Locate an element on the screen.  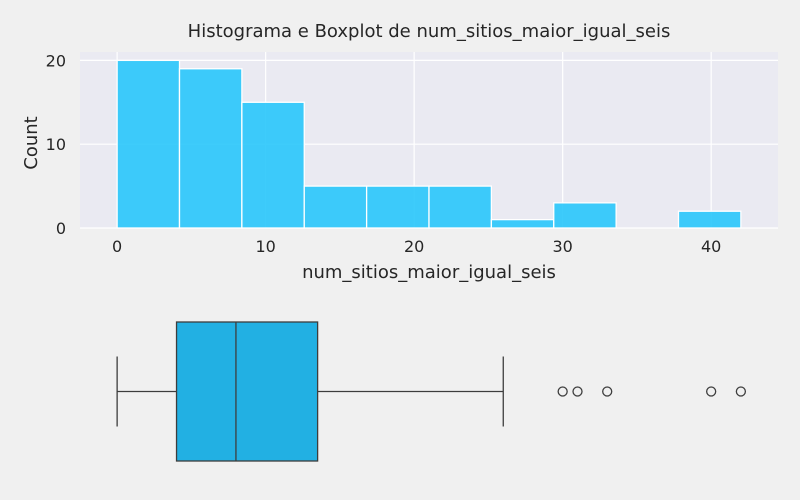
x-tick-label: 0 is located at coordinates (117, 246).